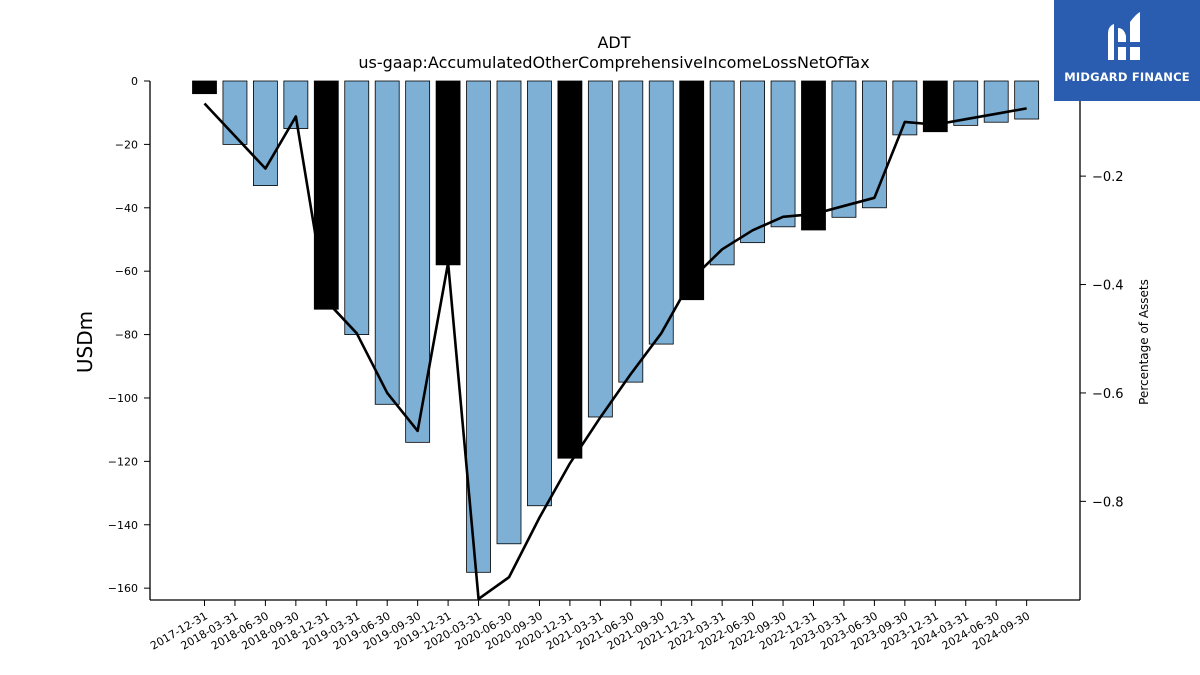 The width and height of the screenshot is (1200, 675). Describe the element at coordinates (85, 342) in the screenshot. I see `y-axis-label: USDm` at that location.